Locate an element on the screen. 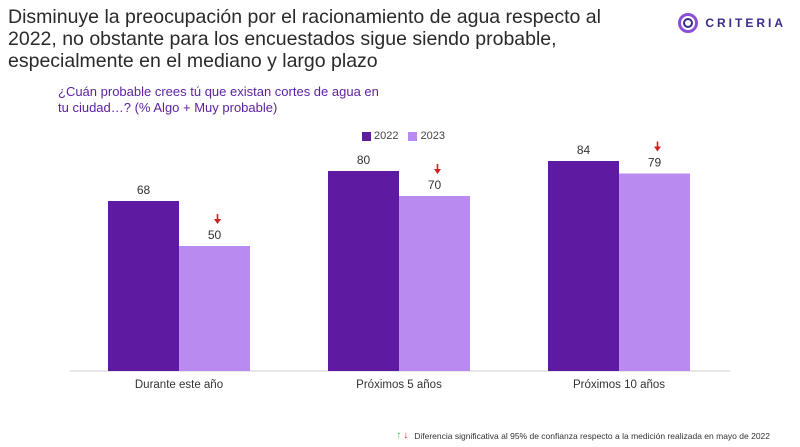 The image size is (800, 447). legend-swatch-2022 is located at coordinates (366, 136).